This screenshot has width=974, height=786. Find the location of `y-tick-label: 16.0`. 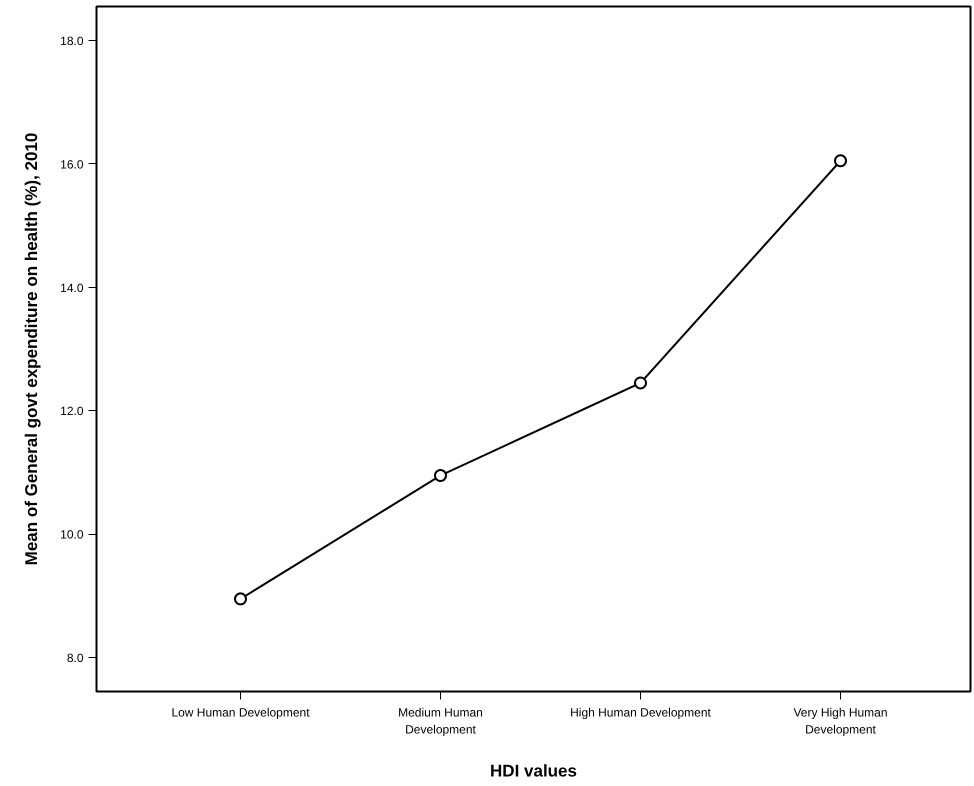

y-tick-label: 16.0 is located at coordinates (72, 164).